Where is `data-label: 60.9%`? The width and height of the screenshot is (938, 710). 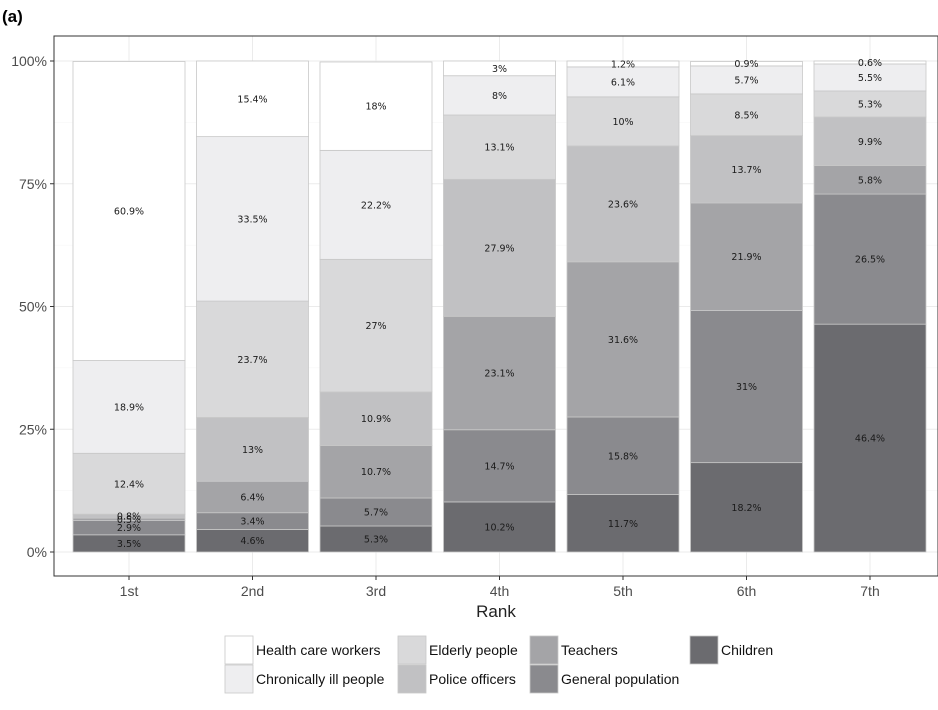 data-label: 60.9% is located at coordinates (129, 212).